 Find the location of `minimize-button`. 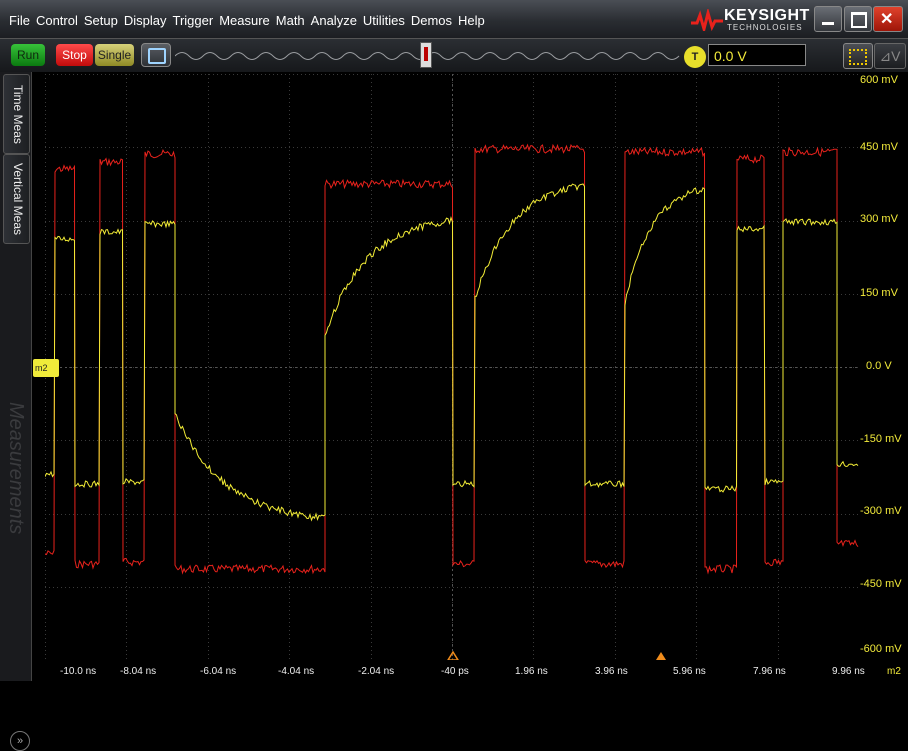

minimize-button is located at coordinates (828, 19).